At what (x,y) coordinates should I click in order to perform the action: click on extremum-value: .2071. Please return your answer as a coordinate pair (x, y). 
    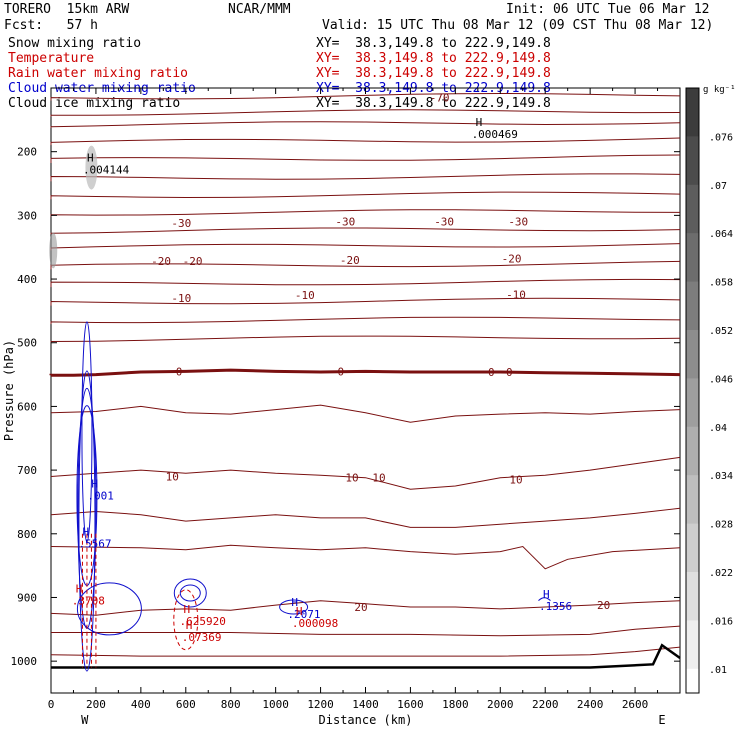
    Looking at the image, I should click on (303, 614).